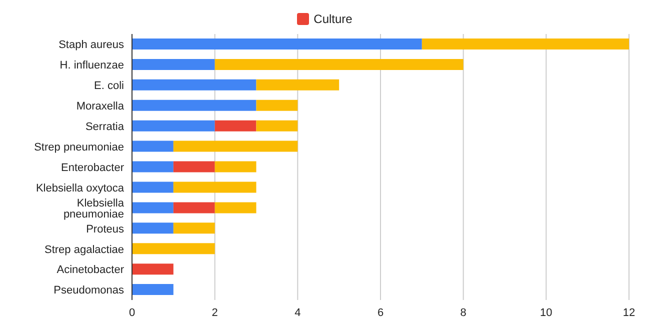 The height and width of the screenshot is (334, 649). What do you see at coordinates (109, 86) in the screenshot?
I see `y-tick-label: E. coli` at bounding box center [109, 86].